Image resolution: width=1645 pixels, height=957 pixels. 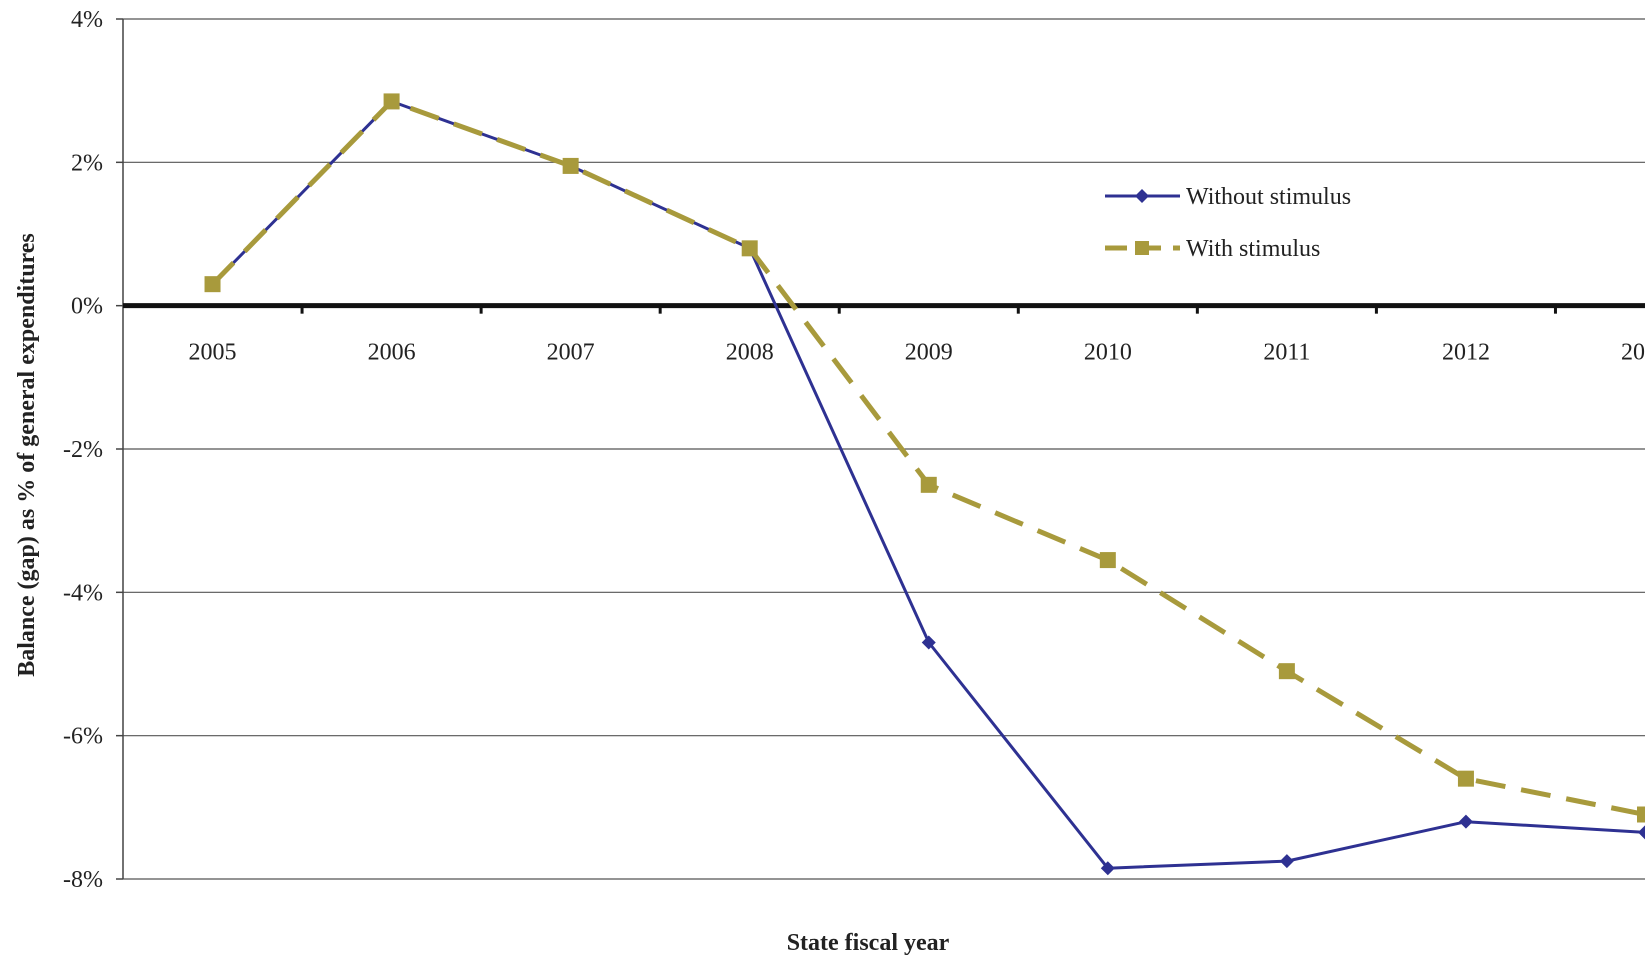 What do you see at coordinates (83, 737) in the screenshot?
I see `y-tick-label: -6%` at bounding box center [83, 737].